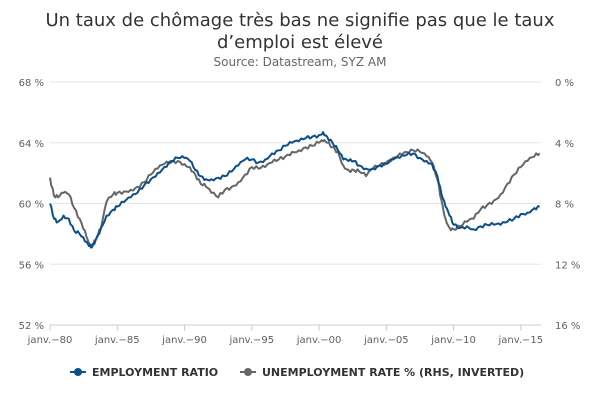  I want to click on y-left-tick-label: 68 %, so click(31, 83).